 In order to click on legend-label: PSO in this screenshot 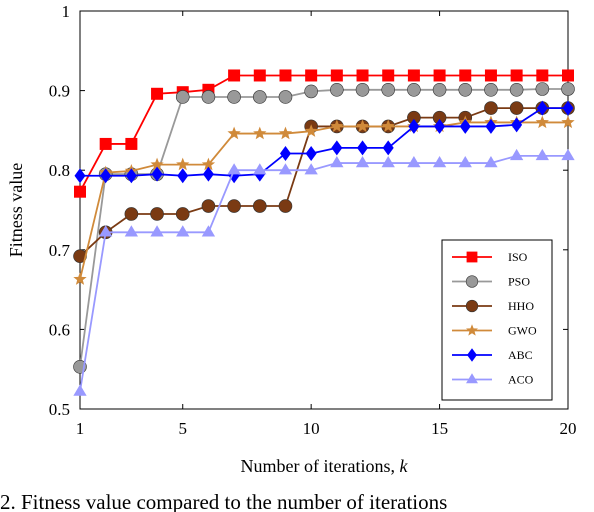, I will do `click(519, 282)`.